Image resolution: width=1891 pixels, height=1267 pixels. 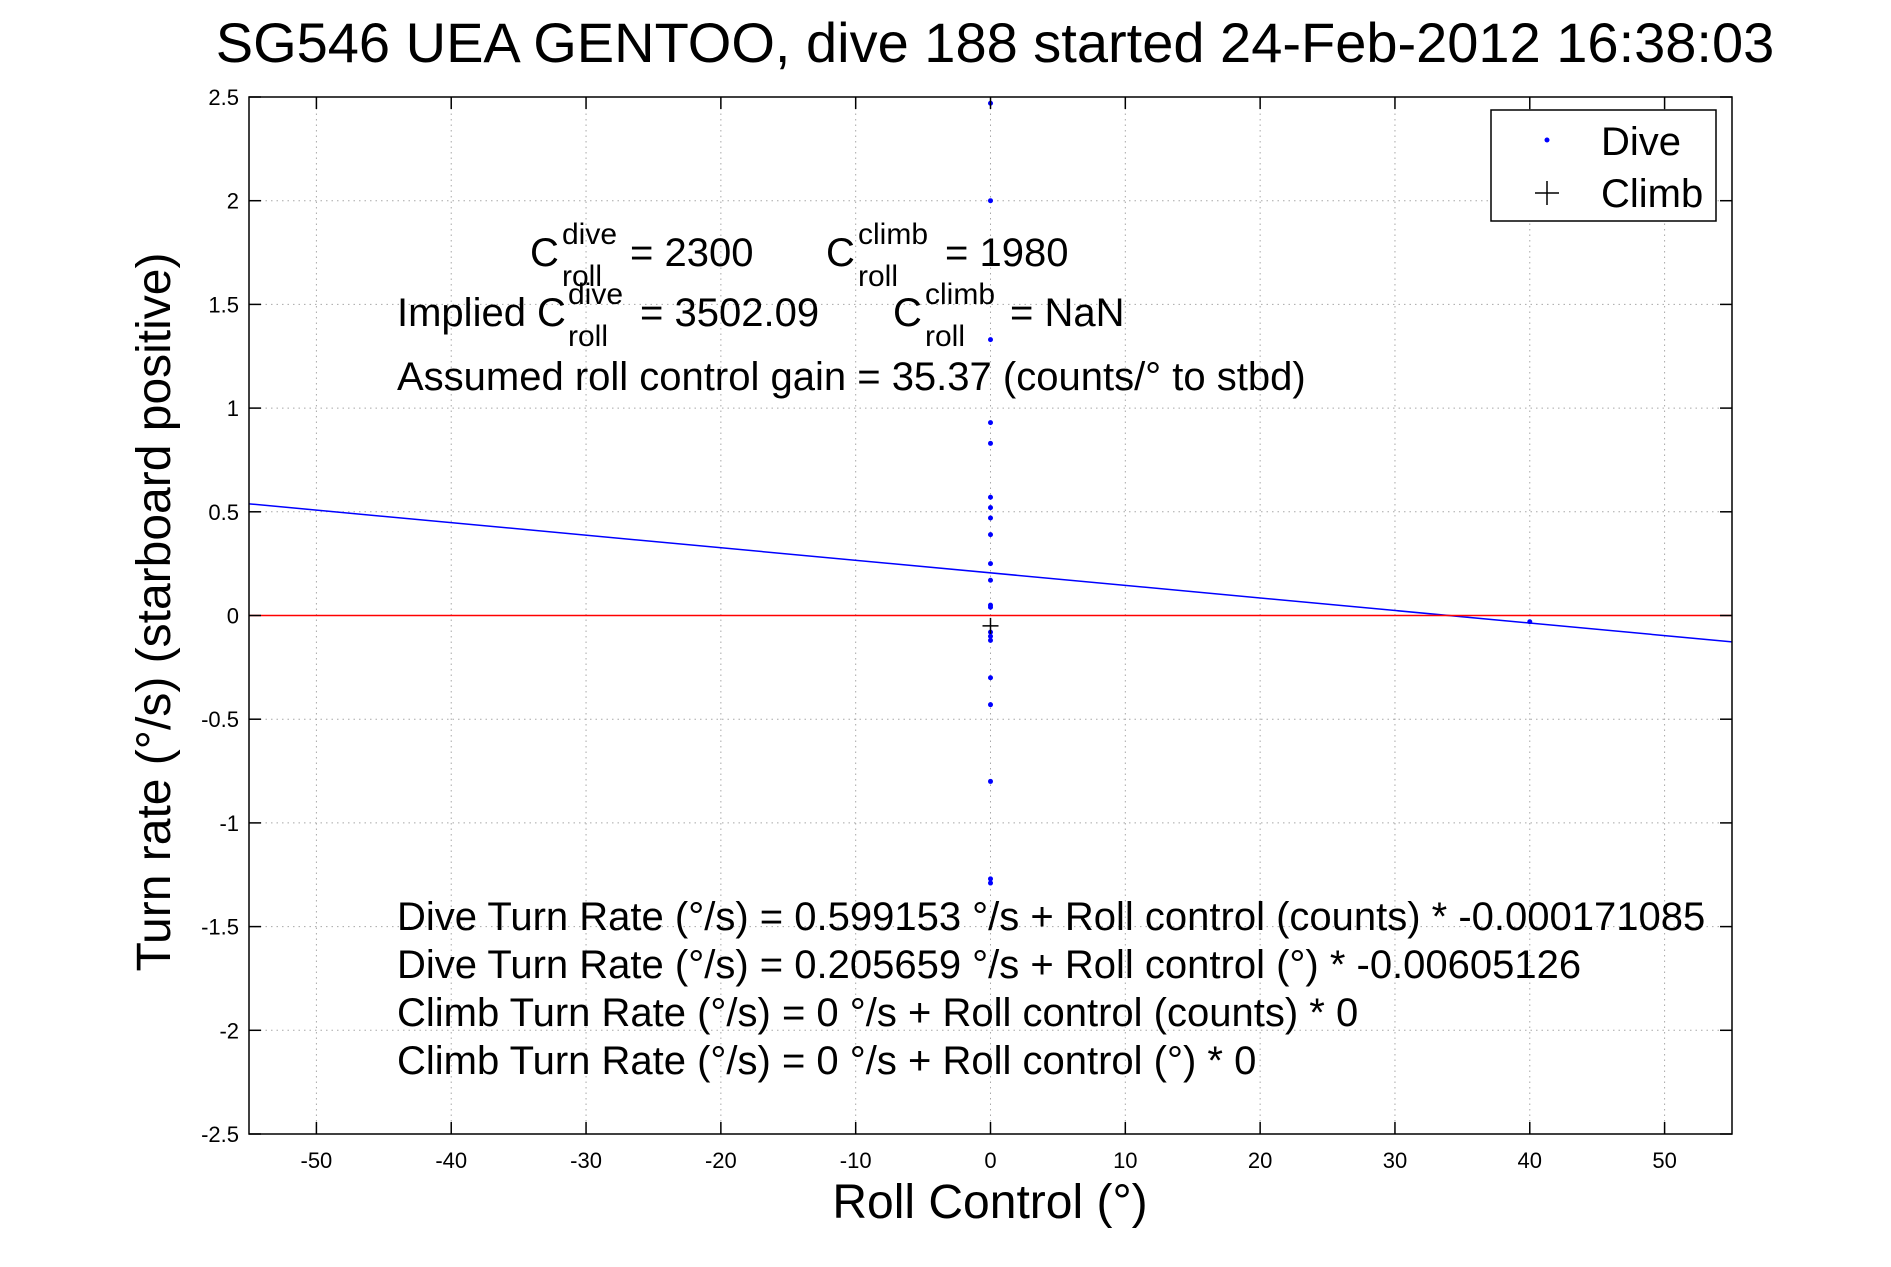 I want to click on legend: Dive Climb, so click(x=1603, y=165).